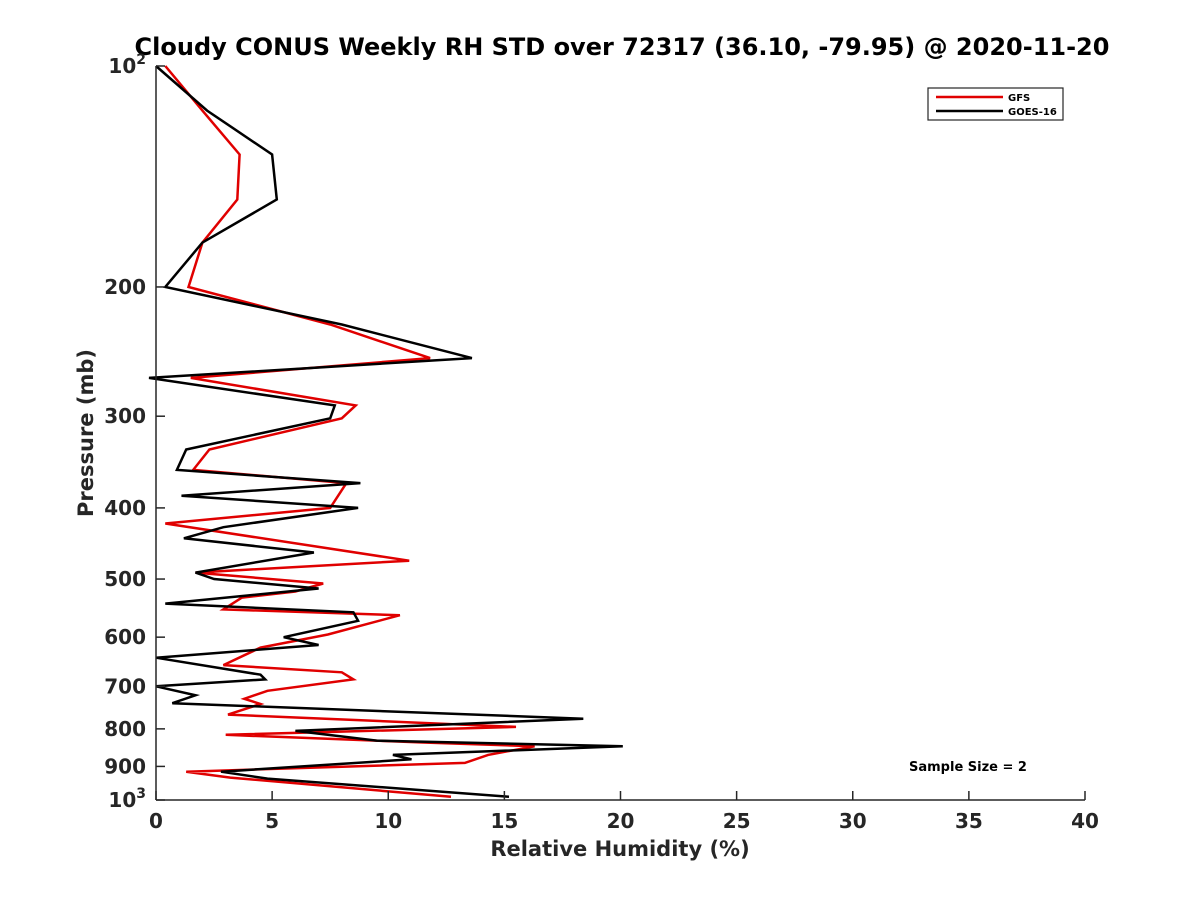 The width and height of the screenshot is (1200, 900). I want to click on x-axis-ticks: 0 5 10 15 20 25 30 35 40, so click(624, 812).